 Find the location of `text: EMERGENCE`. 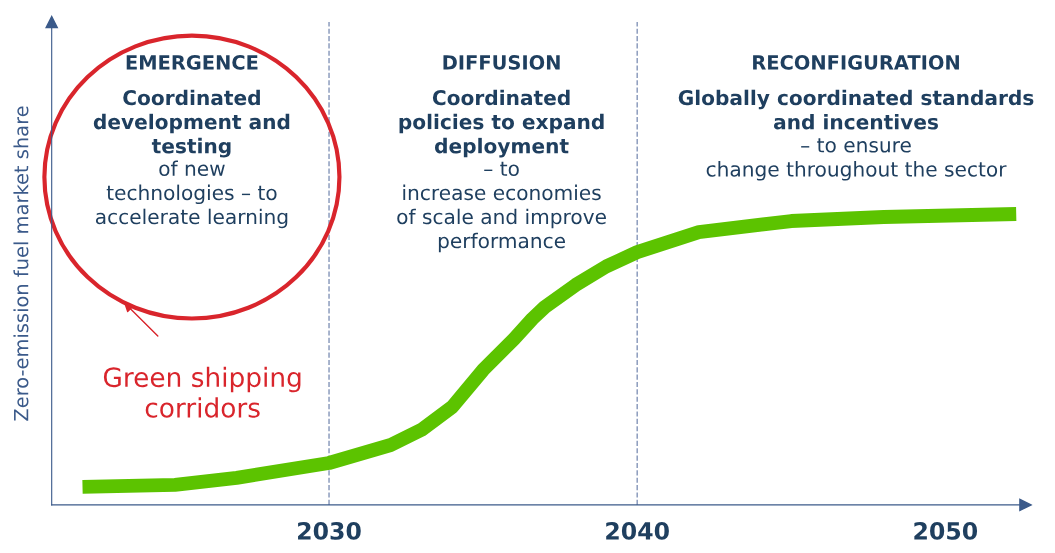

text: EMERGENCE is located at coordinates (192, 62).